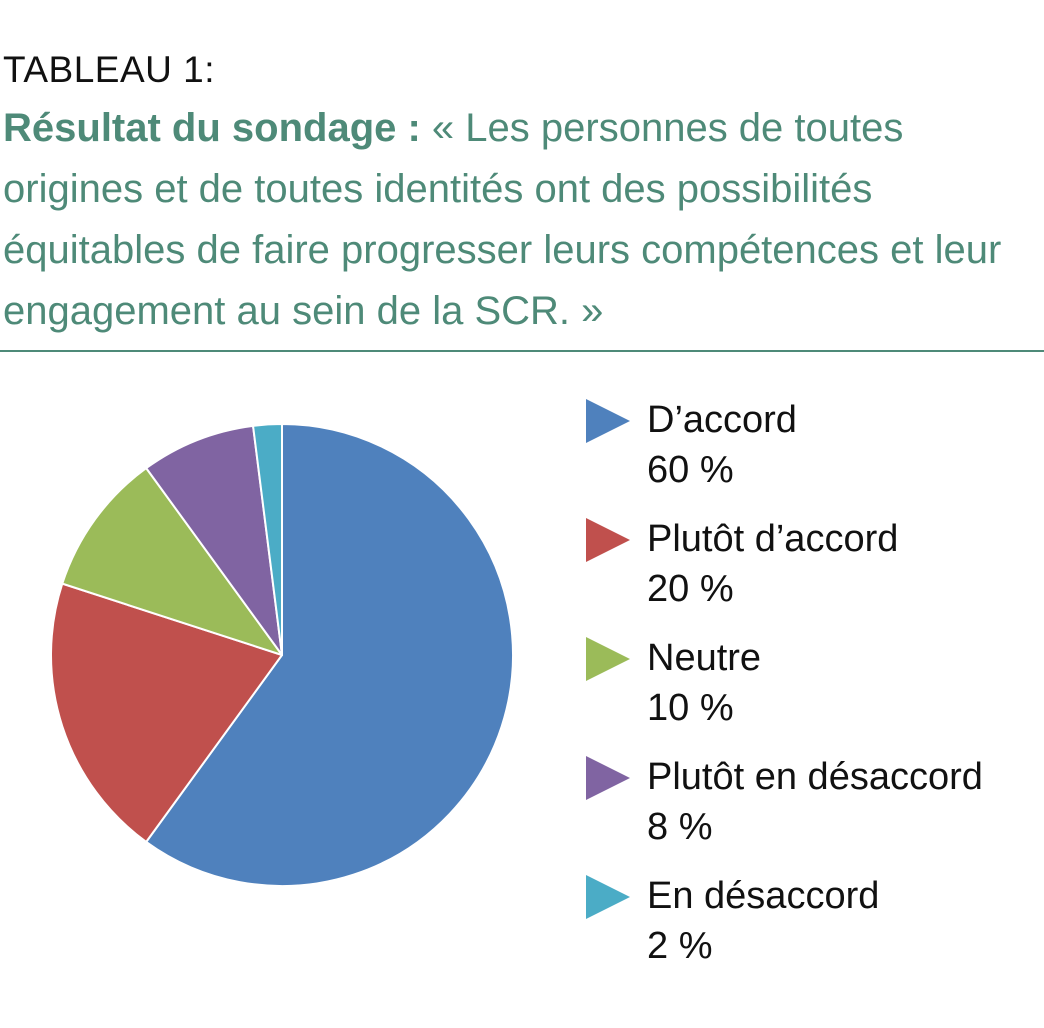 This screenshot has width=1044, height=1028. Describe the element at coordinates (690, 589) in the screenshot. I see `legend-value: 20 %` at that location.